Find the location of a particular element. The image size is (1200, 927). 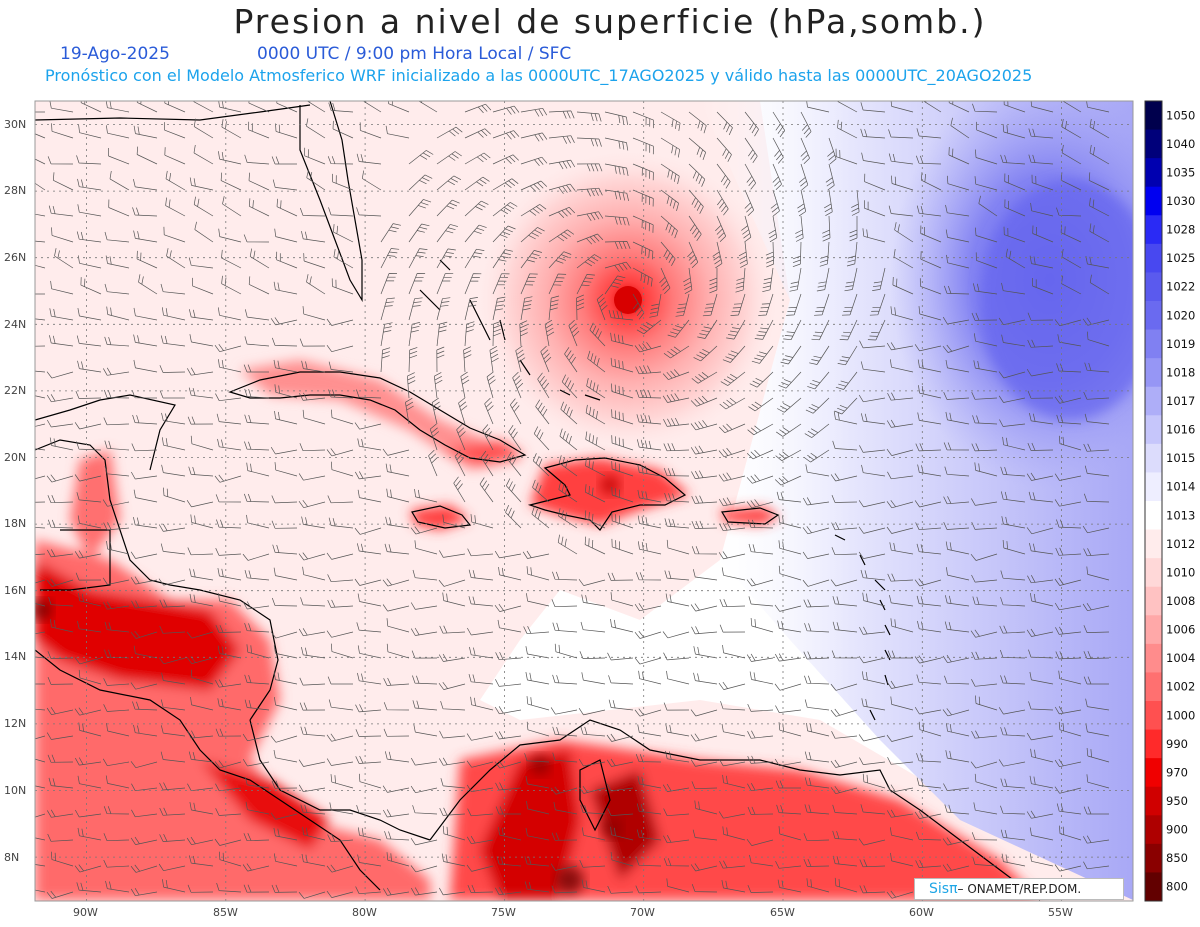

lat-label: 28N is located at coordinates (15, 190).